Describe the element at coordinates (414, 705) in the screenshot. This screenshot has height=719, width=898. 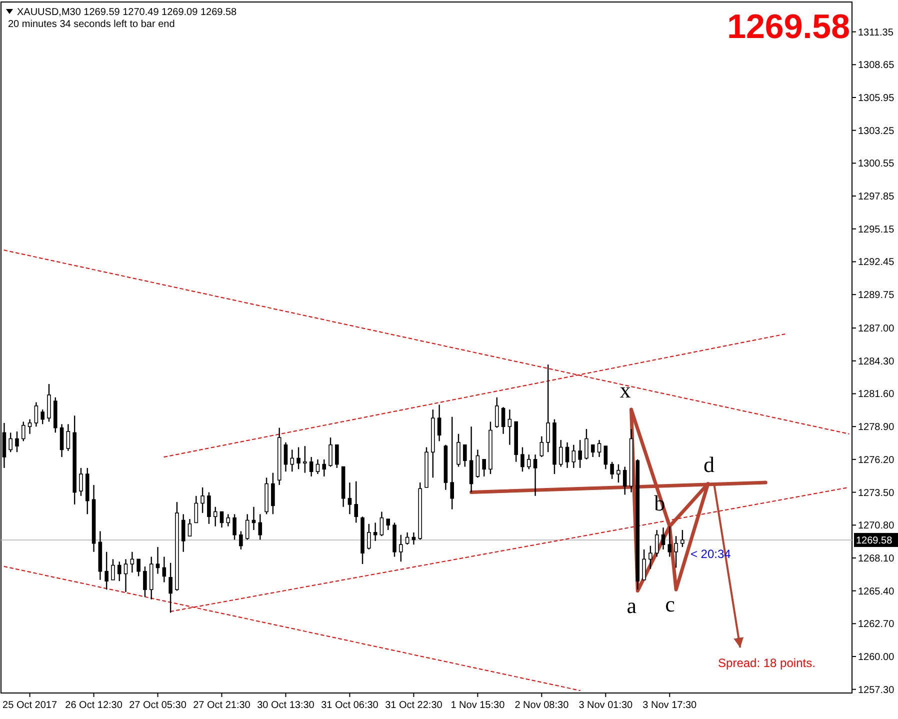
I see `x-tick-label: 31 Oct 22:30` at that location.